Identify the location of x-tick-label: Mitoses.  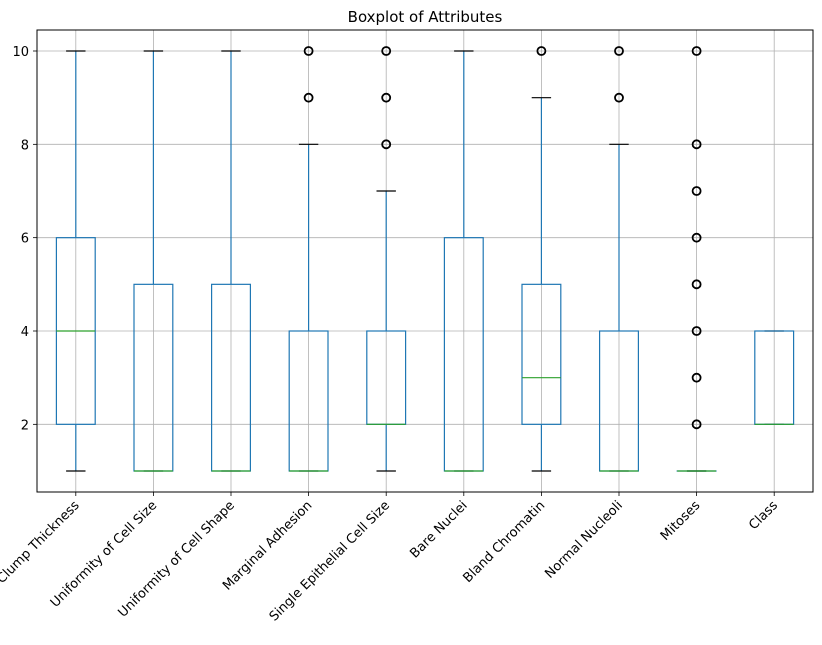
(681, 521).